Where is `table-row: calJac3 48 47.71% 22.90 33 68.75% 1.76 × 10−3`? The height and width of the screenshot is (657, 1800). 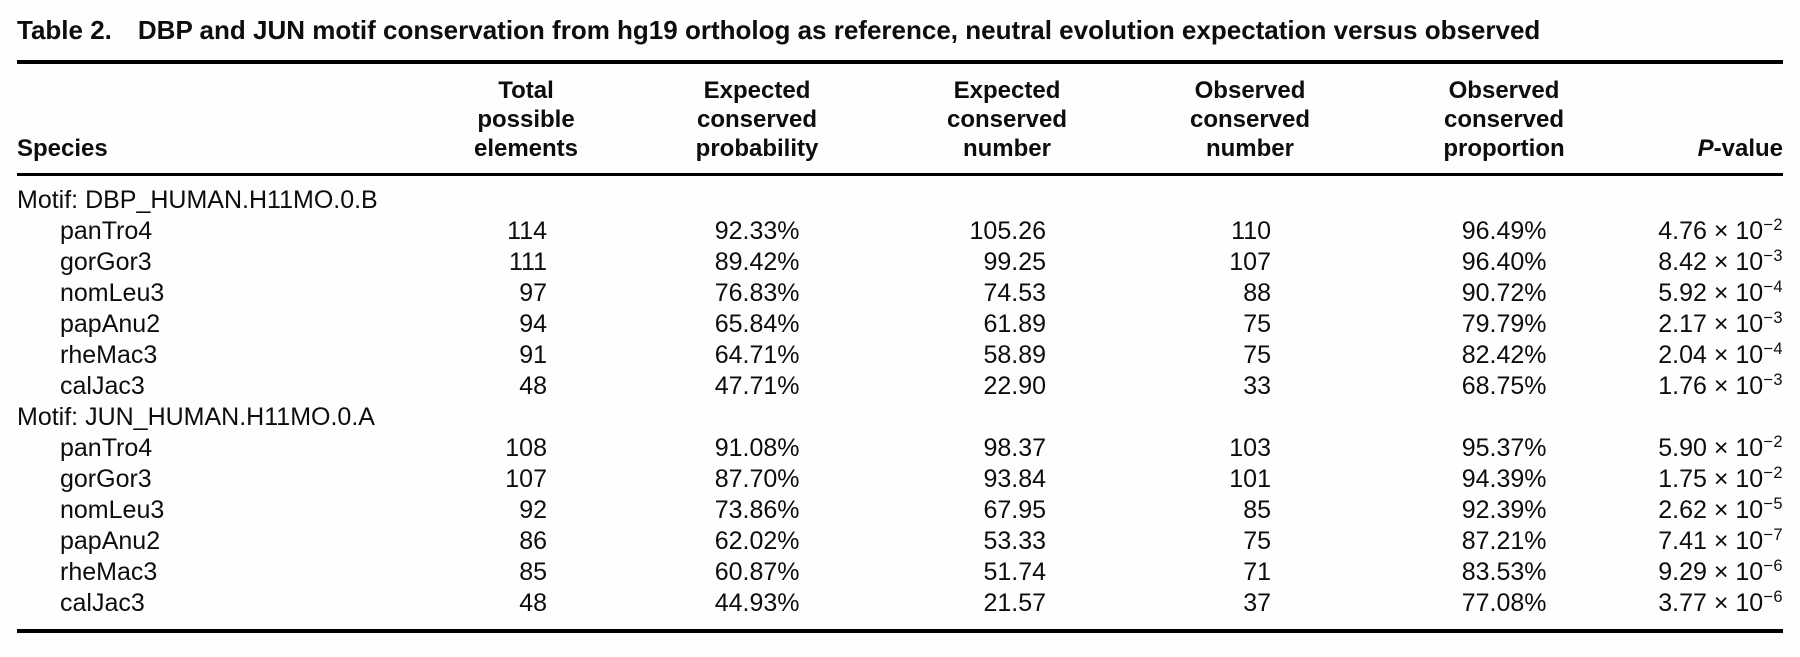 table-row: calJac3 48 47.71% 22.90 33 68.75% 1.76 × 10−3 is located at coordinates (900, 386).